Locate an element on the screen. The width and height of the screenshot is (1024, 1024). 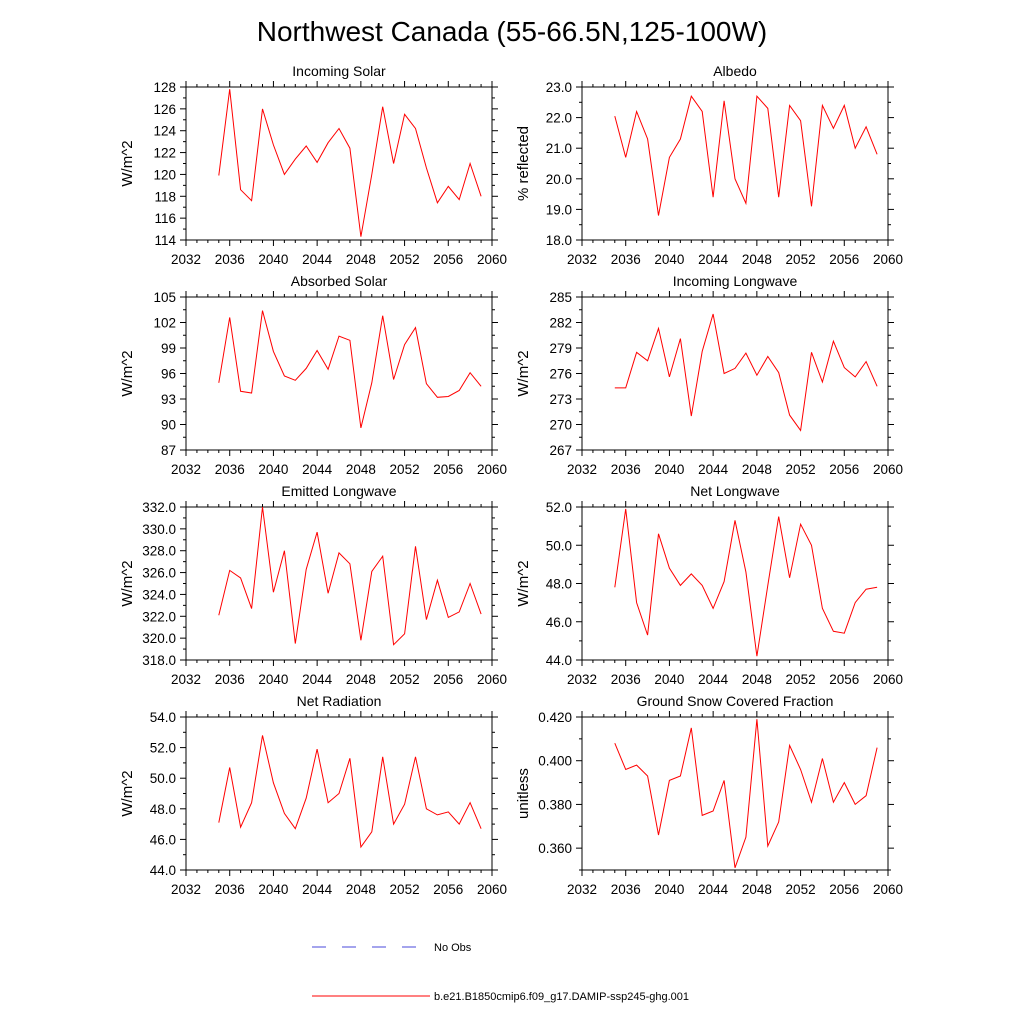
y-tick-label: 326.0 is located at coordinates (159, 573).